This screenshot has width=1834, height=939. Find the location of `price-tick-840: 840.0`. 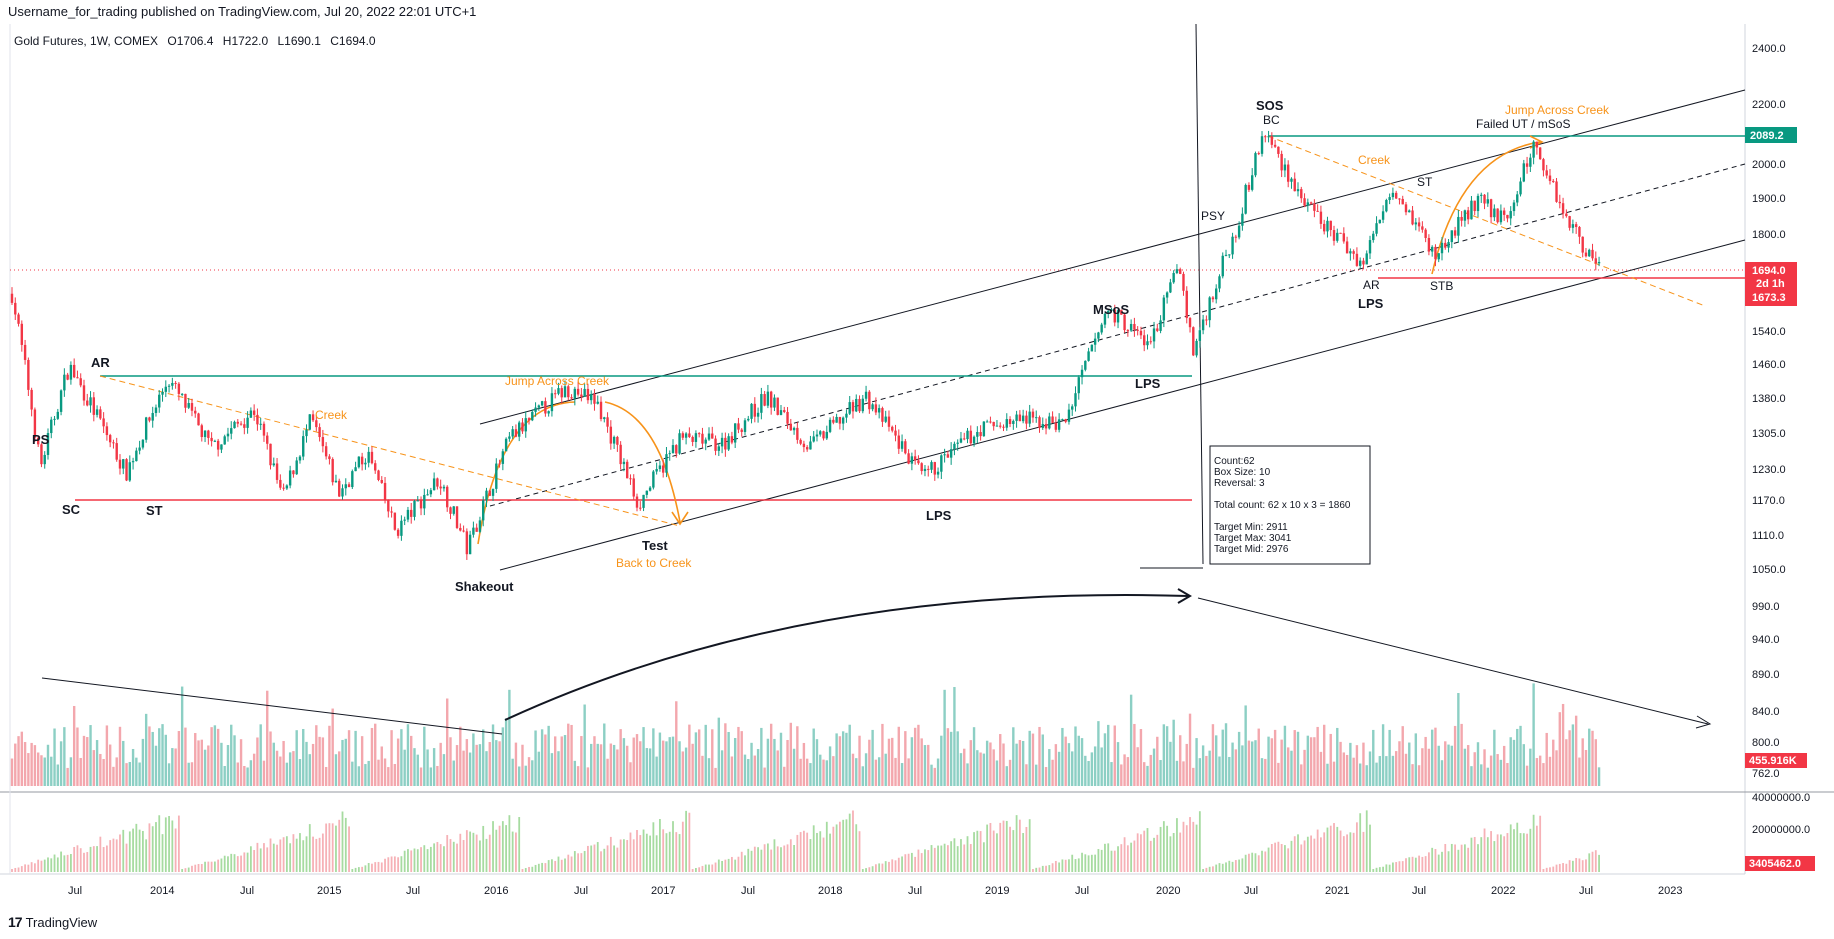

price-tick-840: 840.0 is located at coordinates (1766, 712).